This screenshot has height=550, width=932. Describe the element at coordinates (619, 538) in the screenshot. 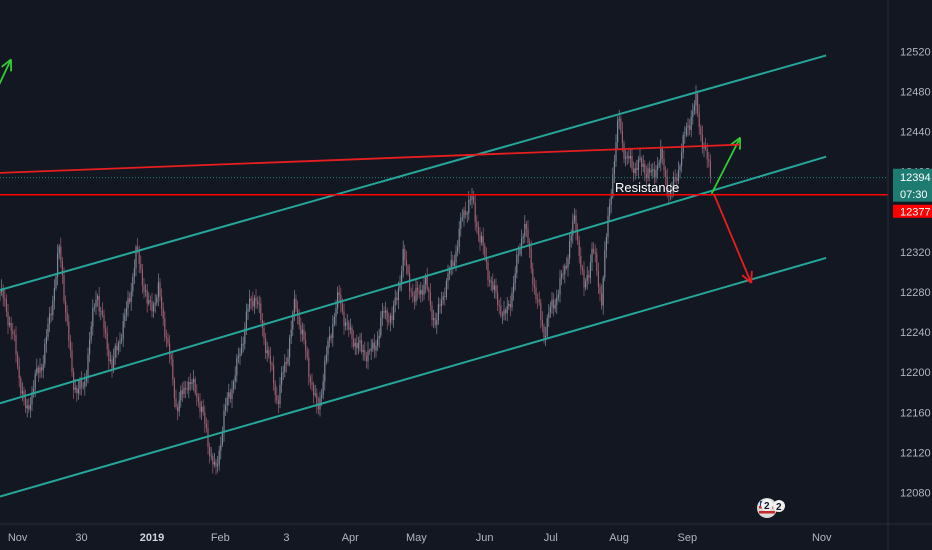

I see `x-tick-label: Aug` at that location.